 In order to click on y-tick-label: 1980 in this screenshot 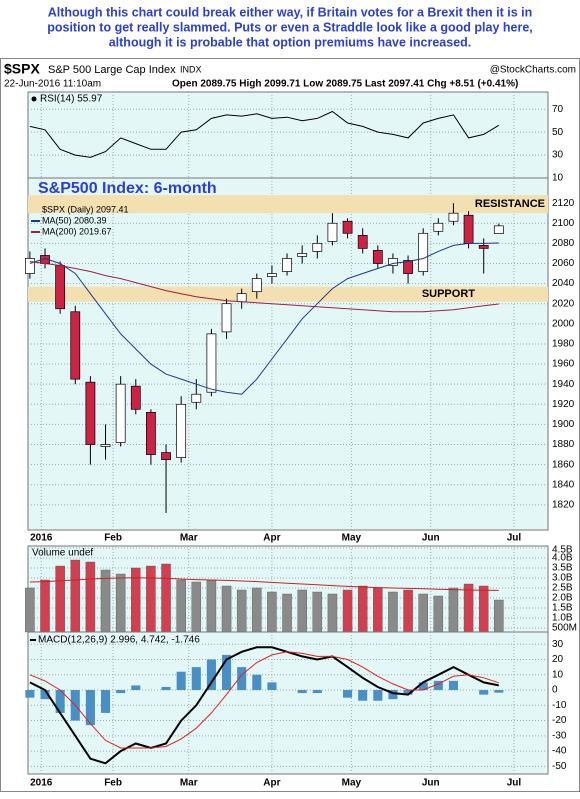, I will do `click(563, 344)`.